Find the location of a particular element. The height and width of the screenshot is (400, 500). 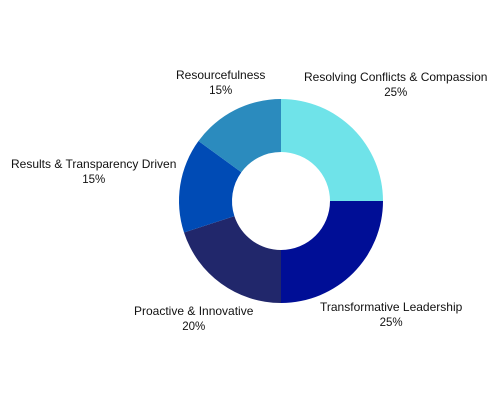

slice-label-proactive-innovative: Proactive & Innovative 20% is located at coordinates (194, 318).